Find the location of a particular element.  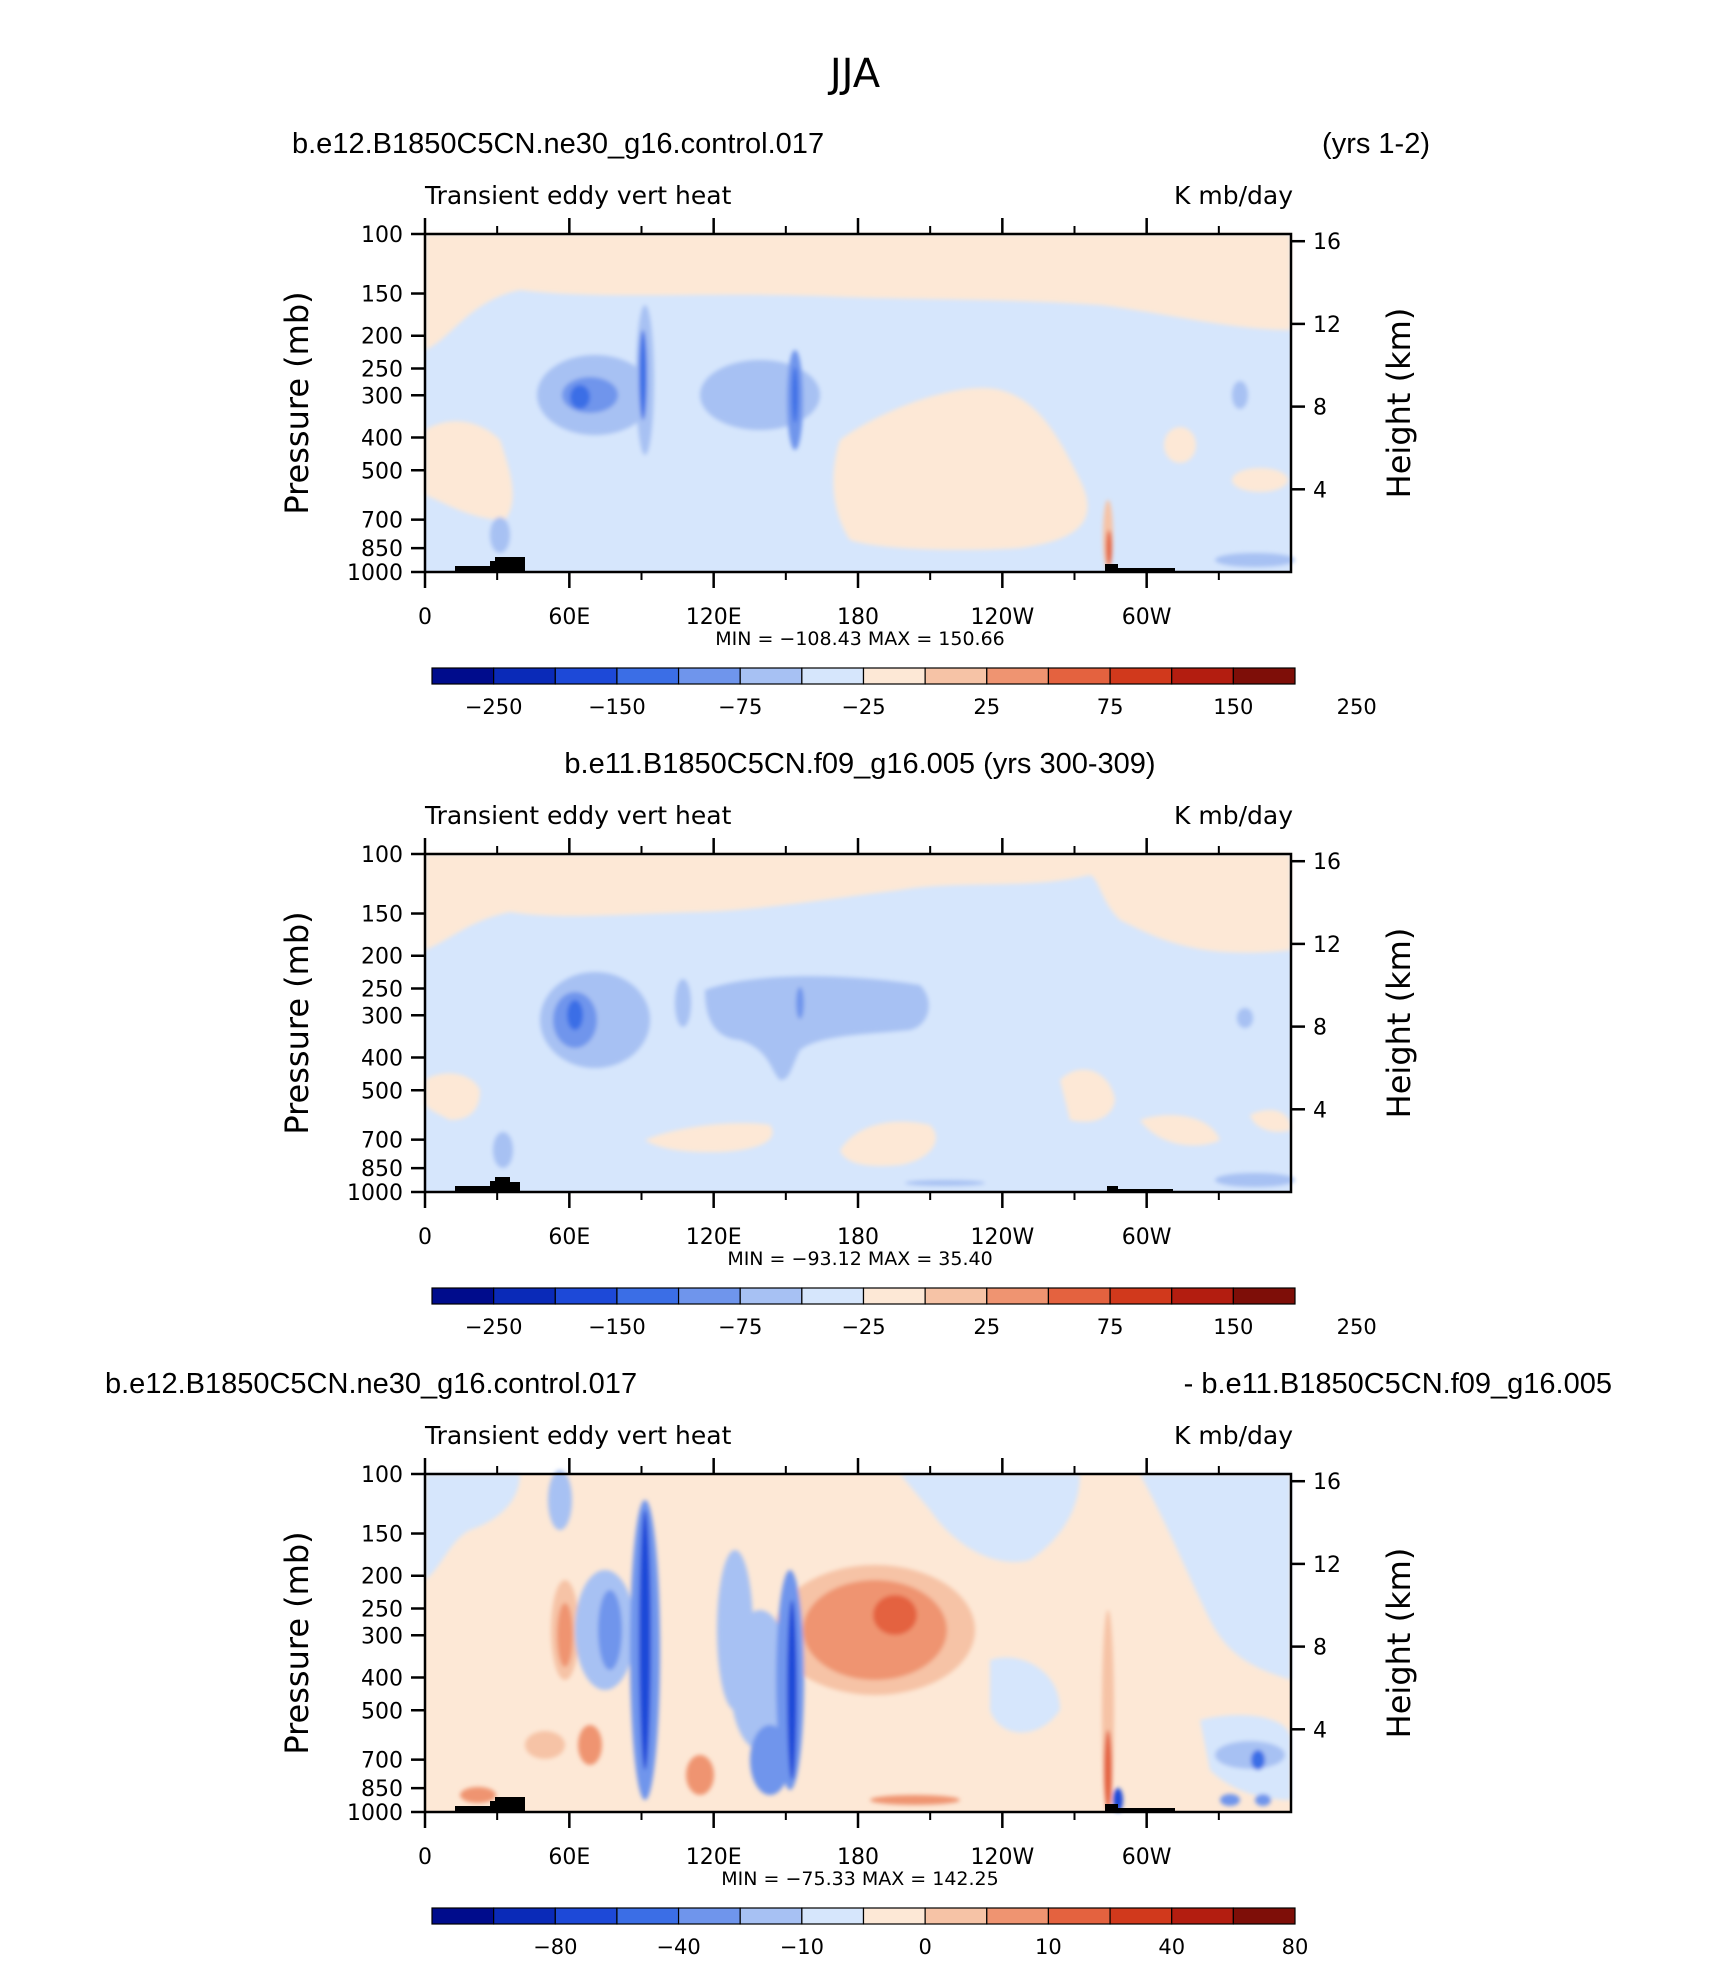

panel-2-ytick-label: 700 is located at coordinates (382, 1141).